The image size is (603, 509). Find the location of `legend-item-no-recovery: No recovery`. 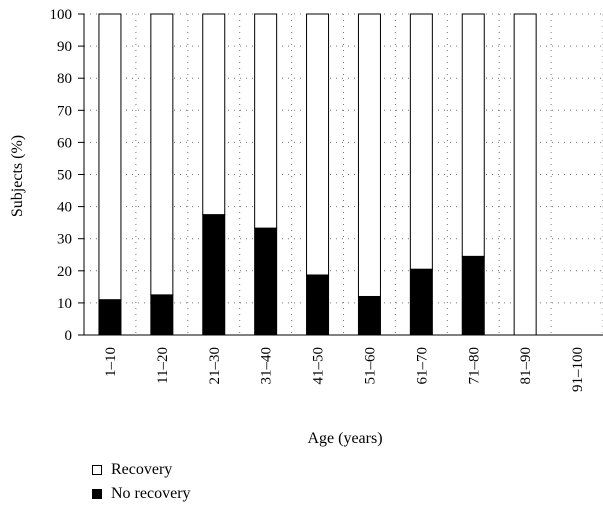

legend-item-no-recovery: No recovery is located at coordinates (141, 494).